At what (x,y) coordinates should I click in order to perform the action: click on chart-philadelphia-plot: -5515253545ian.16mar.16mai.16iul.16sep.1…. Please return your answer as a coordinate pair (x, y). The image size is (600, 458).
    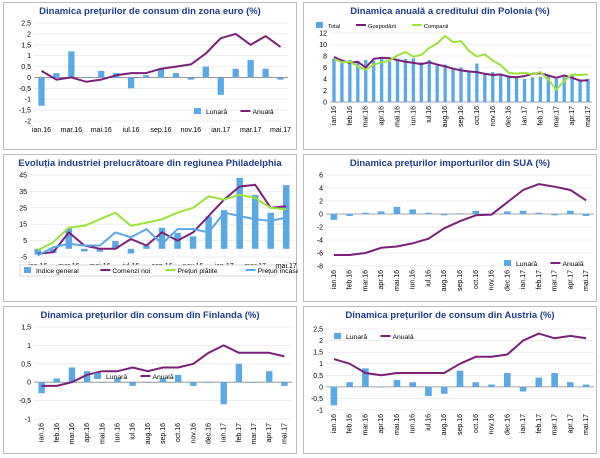
    Looking at the image, I should click on (158, 225).